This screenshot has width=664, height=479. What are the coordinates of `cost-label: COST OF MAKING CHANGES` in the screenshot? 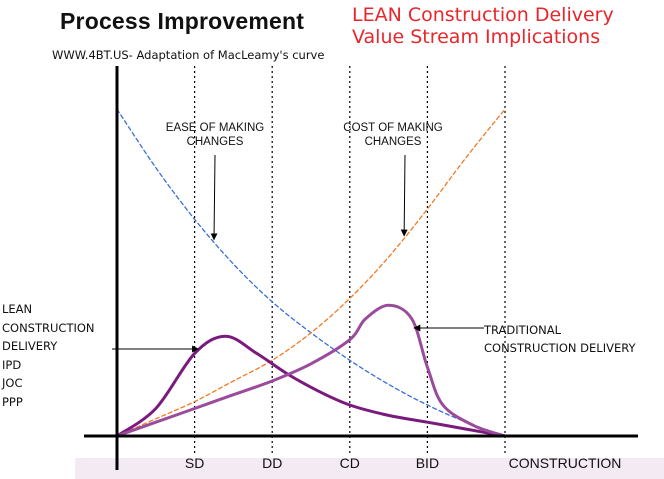 It's located at (393, 135).